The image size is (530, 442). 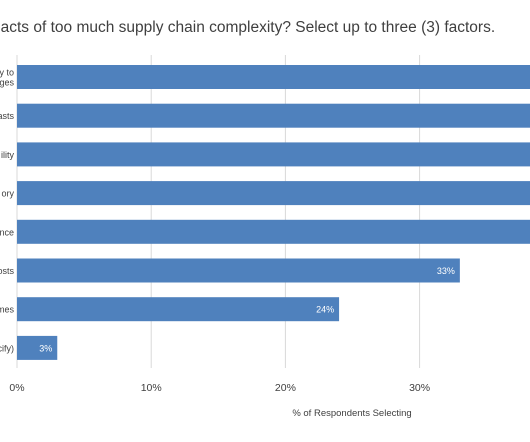 I want to click on data-label: 33%, so click(x=446, y=271).